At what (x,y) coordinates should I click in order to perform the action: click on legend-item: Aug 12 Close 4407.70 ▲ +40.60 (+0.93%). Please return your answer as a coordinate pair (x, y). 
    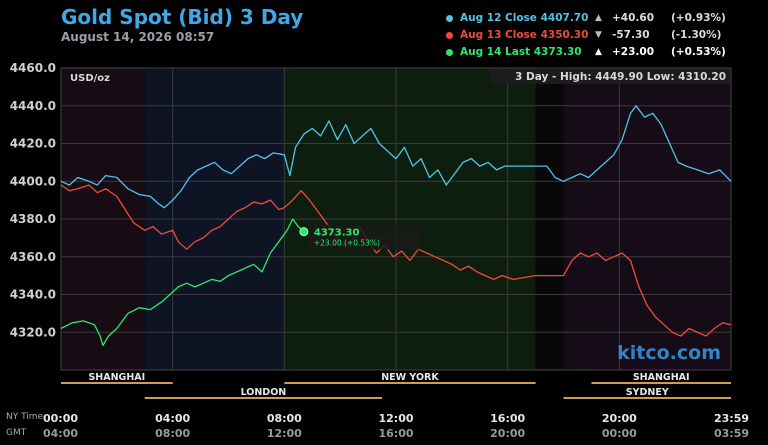
    Looking at the image, I should click on (596, 18).